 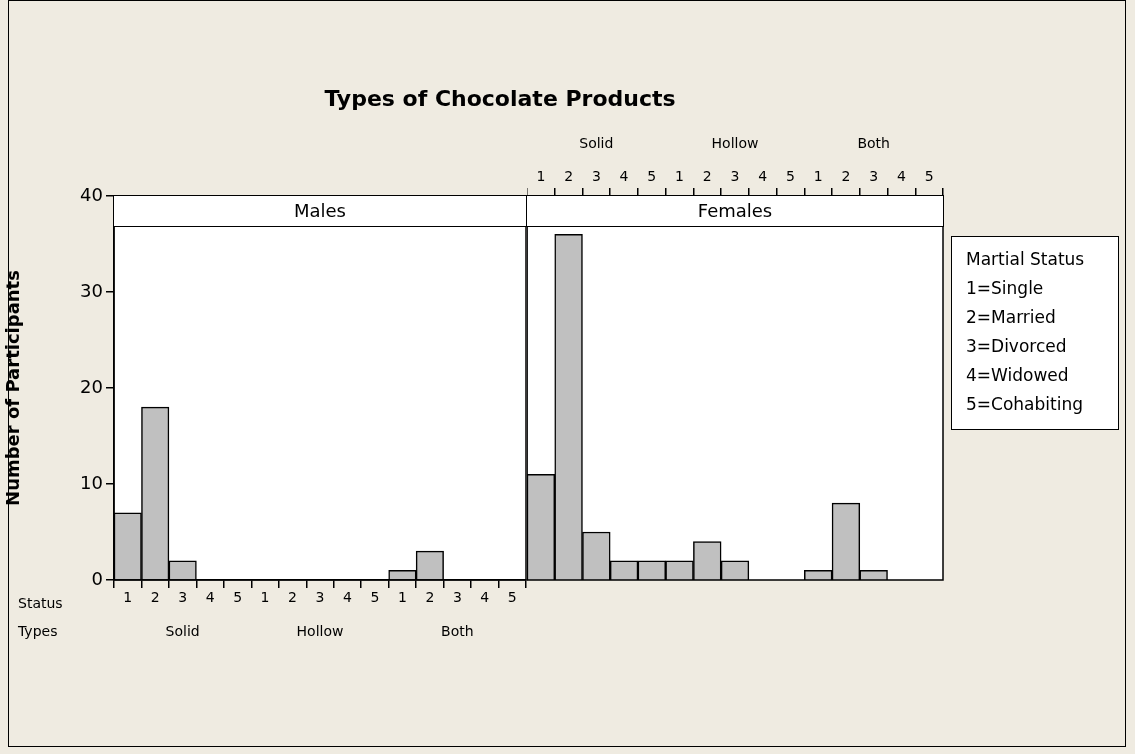 What do you see at coordinates (91, 386) in the screenshot?
I see `y-tick-label: 20` at bounding box center [91, 386].